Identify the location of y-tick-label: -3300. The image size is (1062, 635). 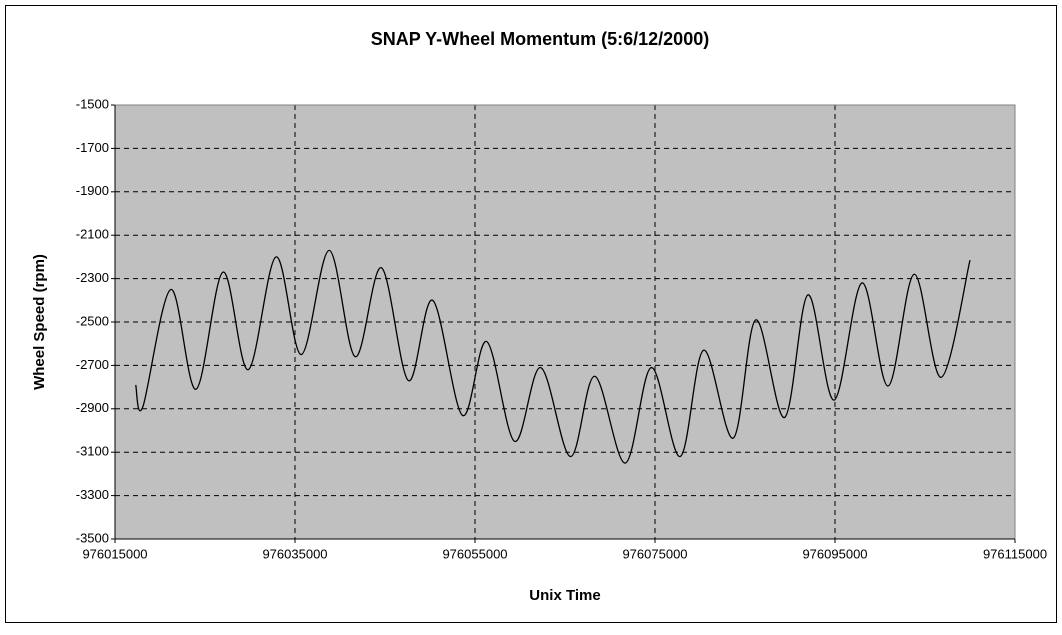
(92, 494).